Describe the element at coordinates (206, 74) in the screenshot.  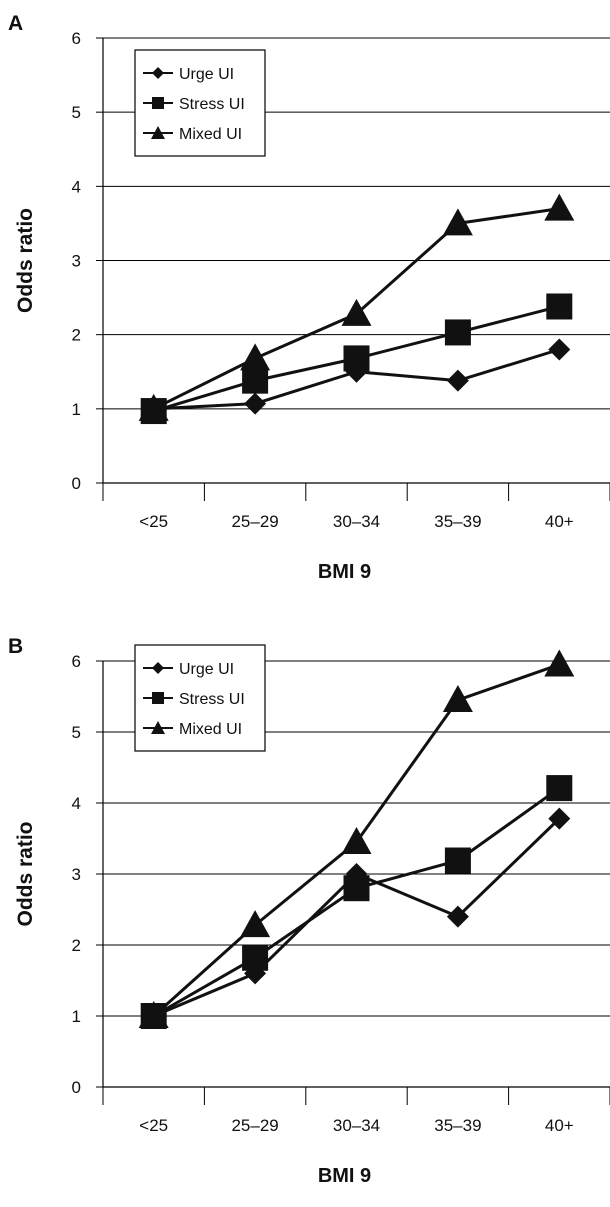
I see `chart-a-legend-entry-label: Urge UI` at that location.